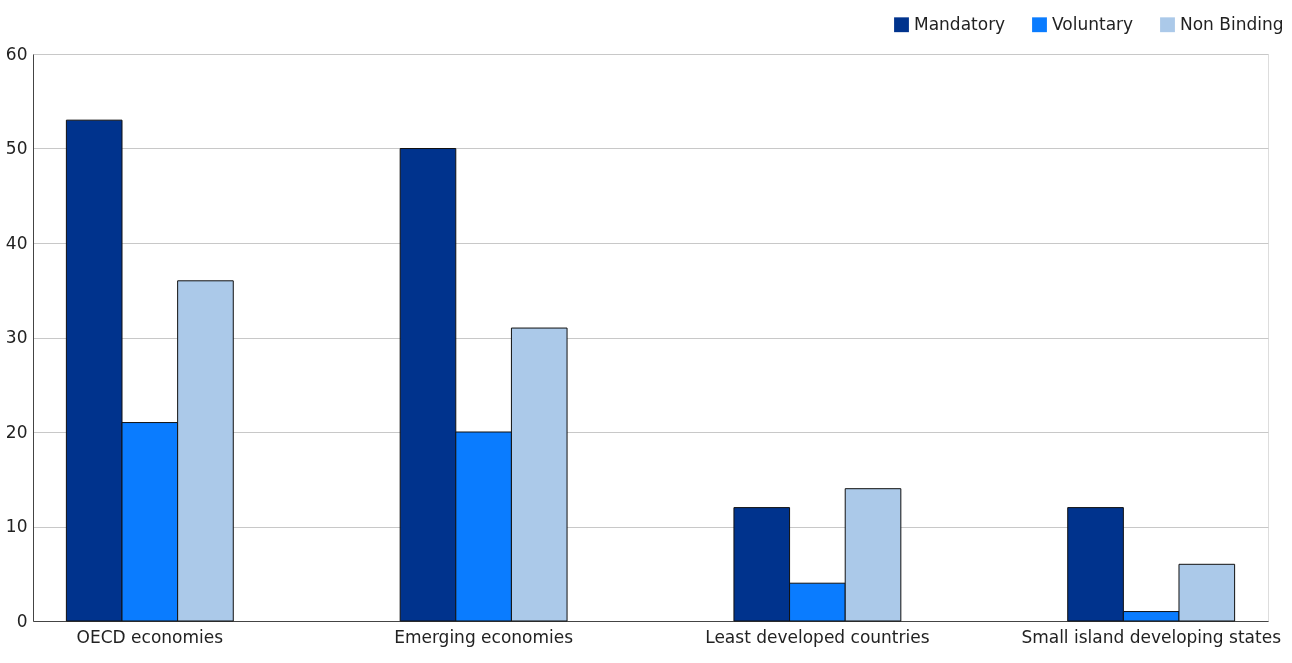  I want to click on y-tick-label: 40, so click(16, 242).